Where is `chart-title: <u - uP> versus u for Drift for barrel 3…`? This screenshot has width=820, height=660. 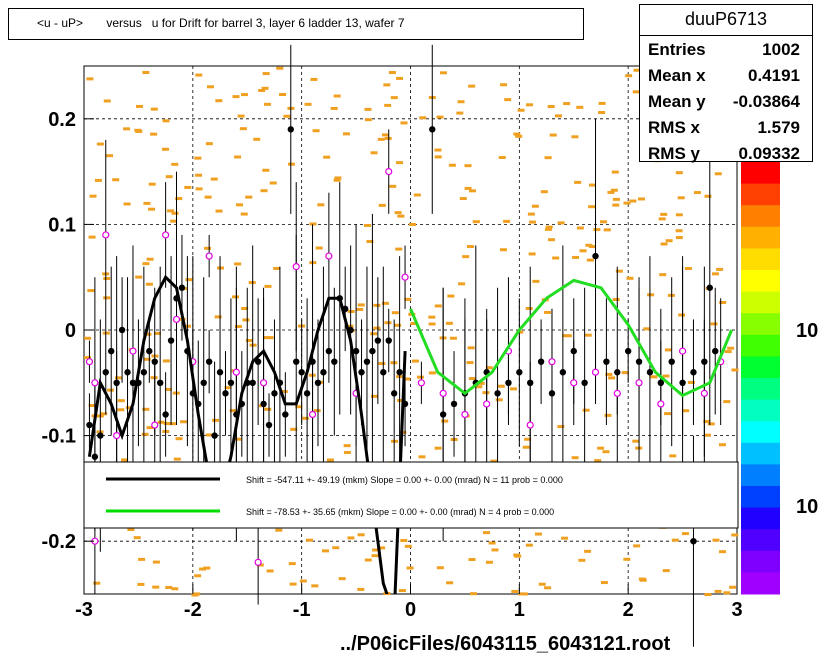 chart-title: <u - uP> versus u for Drift for barrel 3… is located at coordinates (296, 24).